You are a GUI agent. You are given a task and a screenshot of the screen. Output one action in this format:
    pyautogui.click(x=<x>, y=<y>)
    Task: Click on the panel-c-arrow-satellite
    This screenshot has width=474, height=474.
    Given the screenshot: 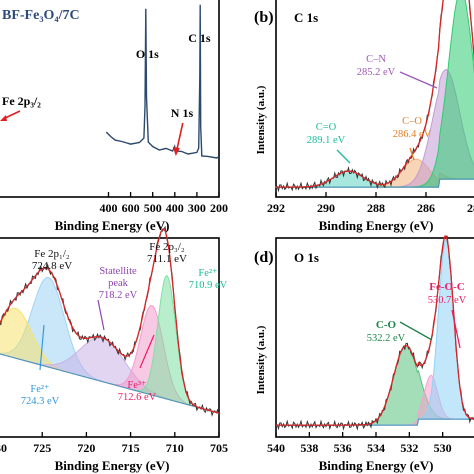 What is the action you would take?
    pyautogui.click(x=101, y=315)
    